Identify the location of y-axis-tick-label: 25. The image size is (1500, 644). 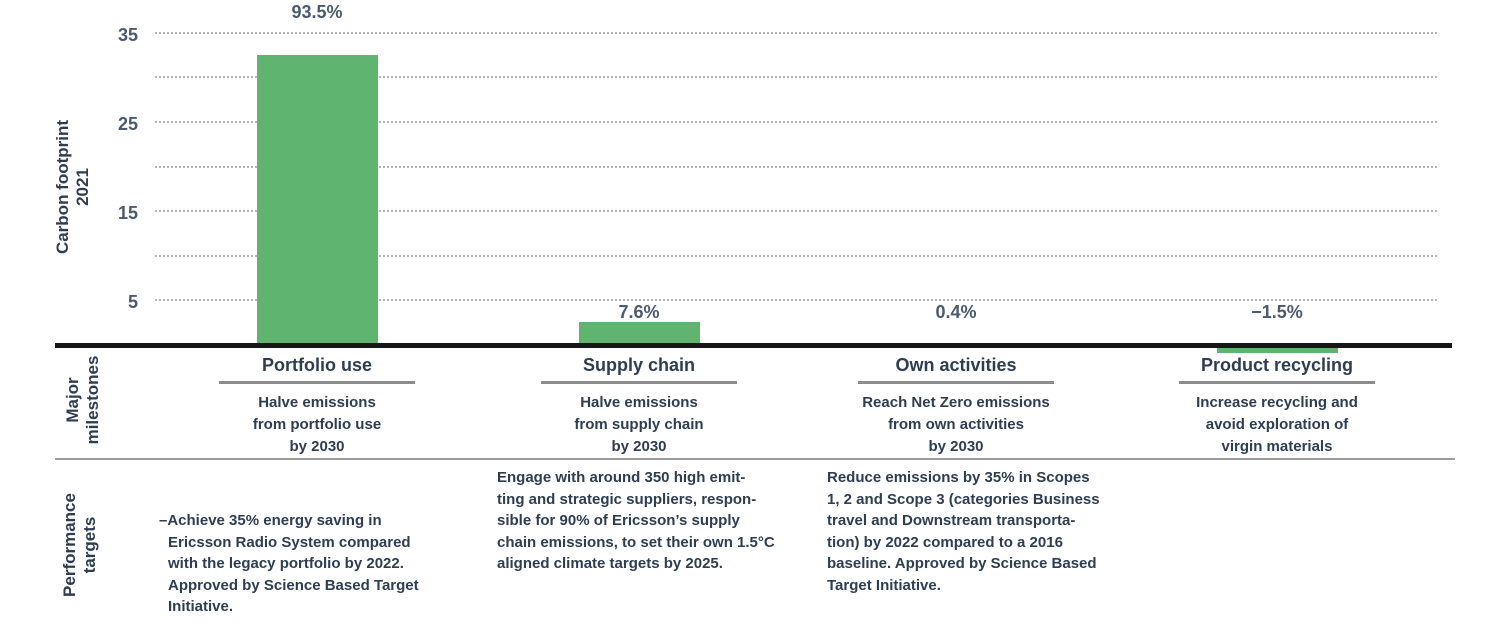
(127, 124).